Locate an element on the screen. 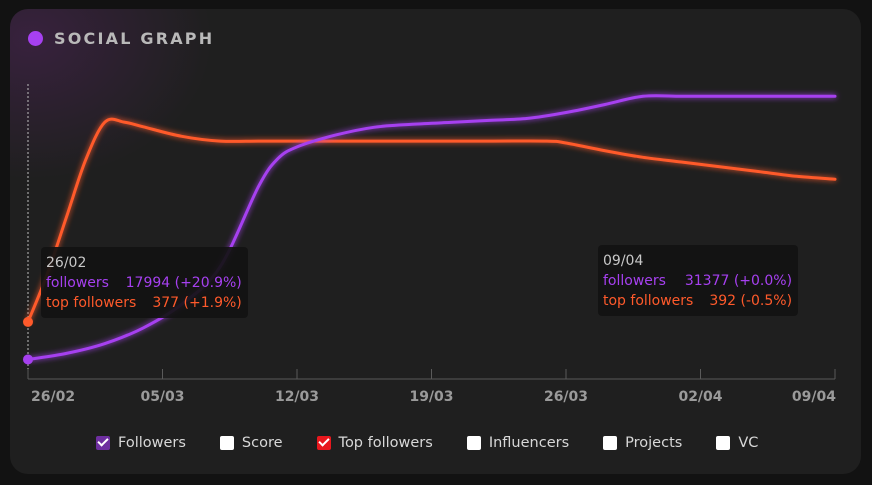 The image size is (872, 485). x-tick-label: 09/04 is located at coordinates (814, 397).